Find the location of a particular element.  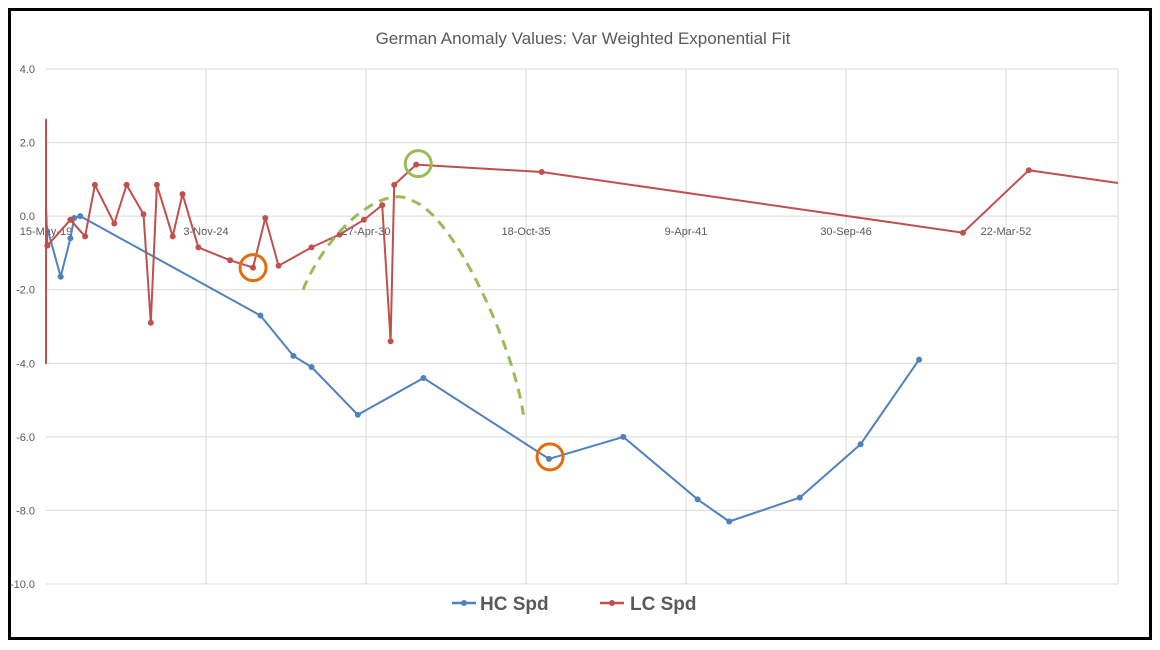

x-tick-label: 3-Nov-24 is located at coordinates (205, 232).